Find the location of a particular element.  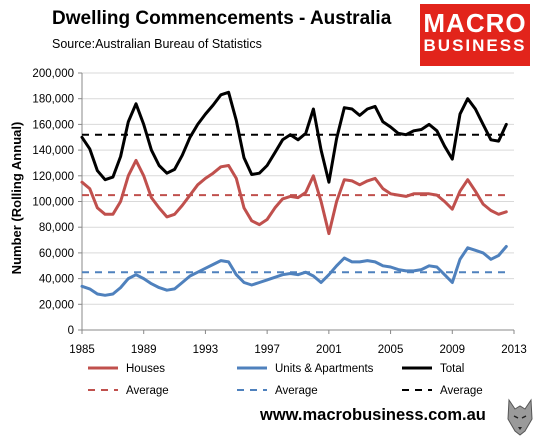

y-tick-label: 100,000 is located at coordinates (53, 203).